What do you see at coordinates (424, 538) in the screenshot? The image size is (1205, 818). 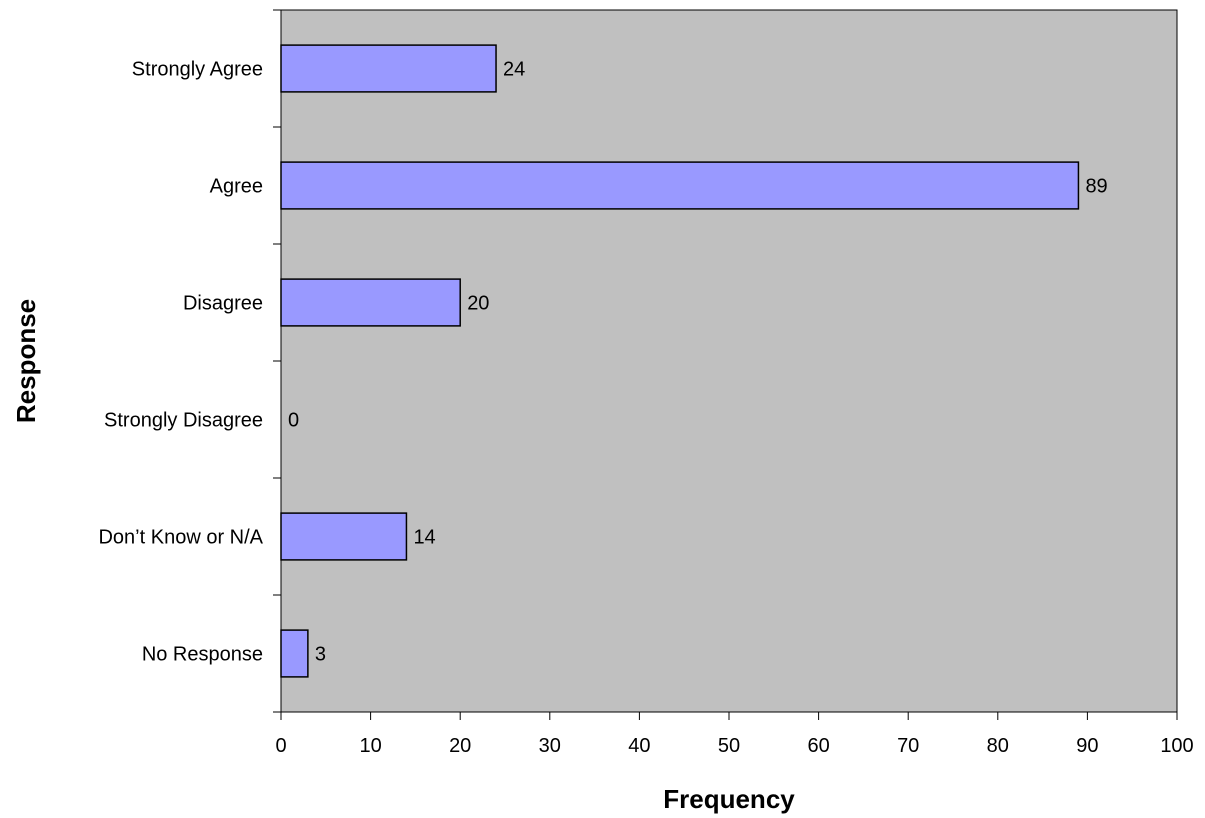 I see `data-label-4: 14` at bounding box center [424, 538].